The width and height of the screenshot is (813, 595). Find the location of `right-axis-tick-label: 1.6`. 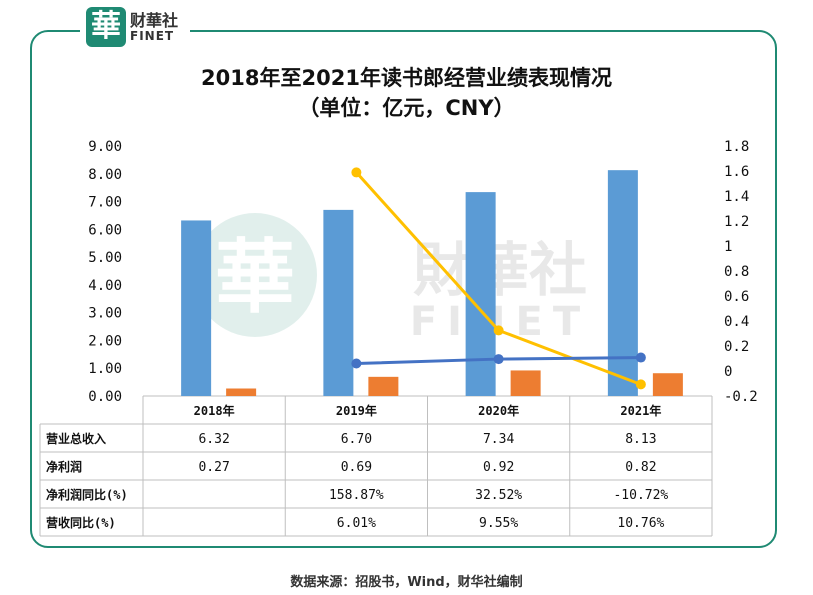

right-axis-tick-label: 1.6 is located at coordinates (736, 172).